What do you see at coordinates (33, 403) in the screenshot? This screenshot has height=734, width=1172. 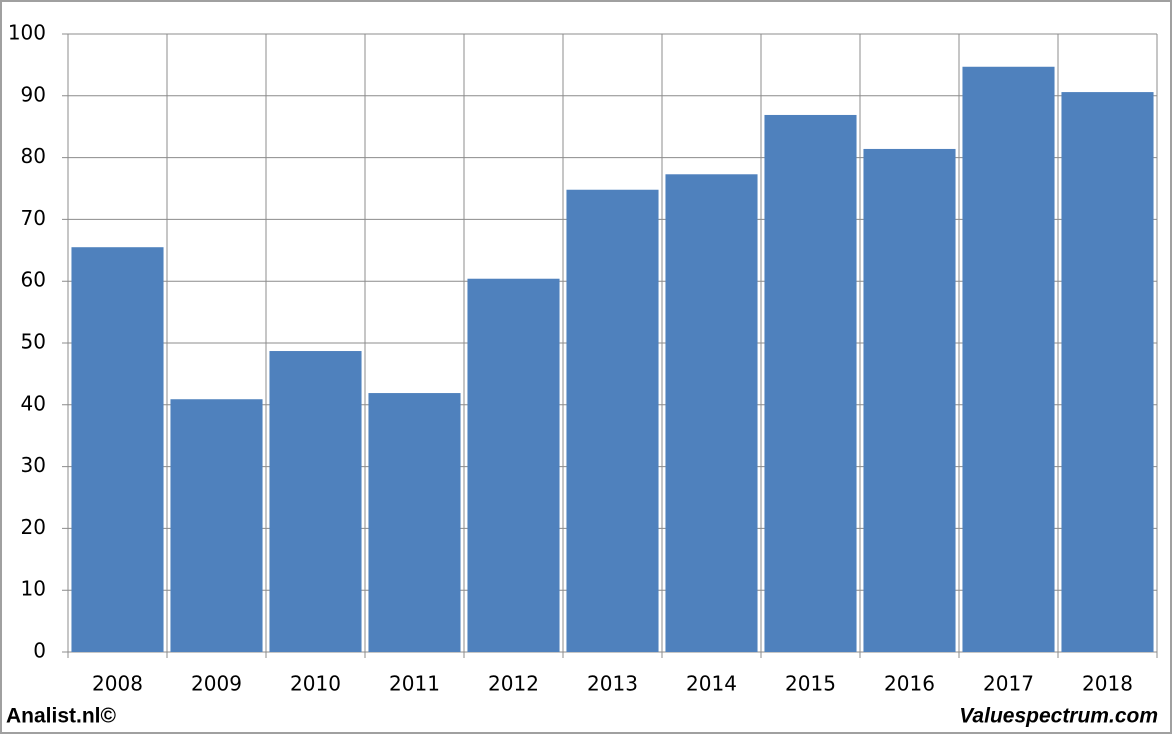 I see `y-tick-label: 40` at bounding box center [33, 403].